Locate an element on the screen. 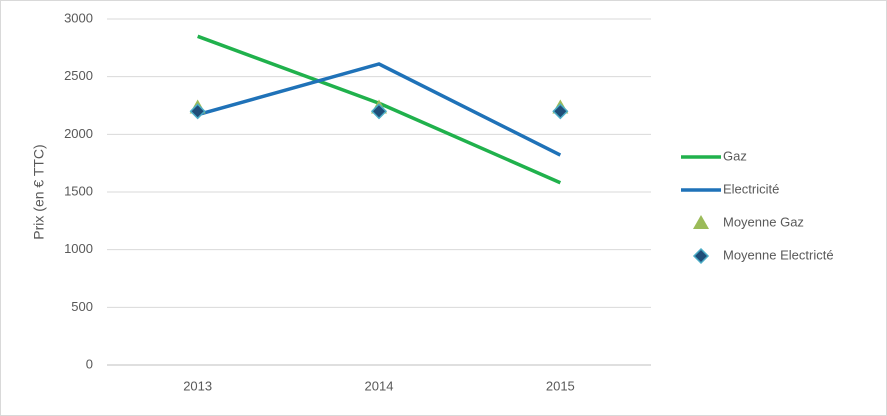 This screenshot has height=416, width=887. x-tick-label: 2015 is located at coordinates (560, 385).